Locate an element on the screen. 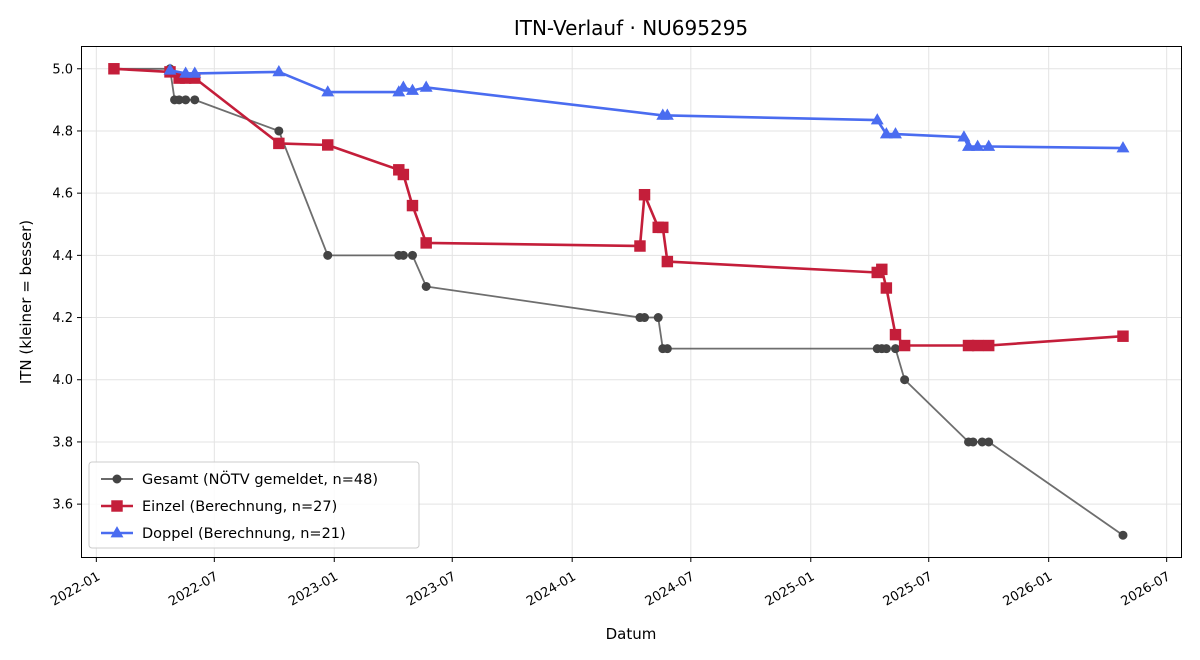  legend-marker-circle is located at coordinates (117, 479).